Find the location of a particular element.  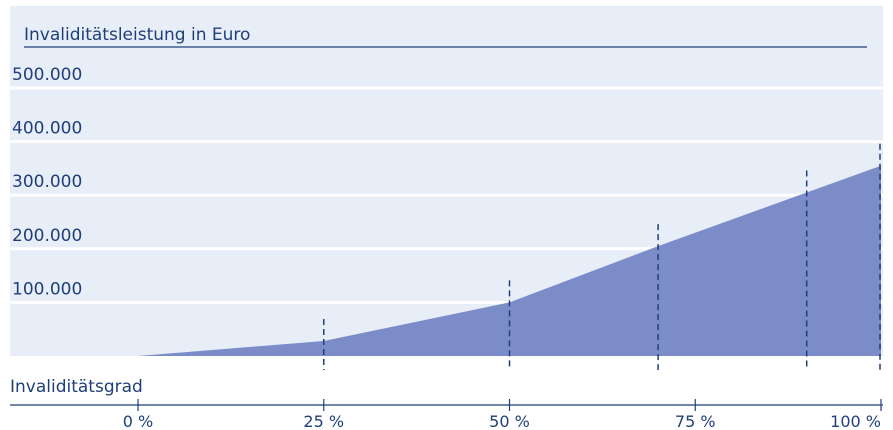

y-tick-label: 200.000 is located at coordinates (47, 236).